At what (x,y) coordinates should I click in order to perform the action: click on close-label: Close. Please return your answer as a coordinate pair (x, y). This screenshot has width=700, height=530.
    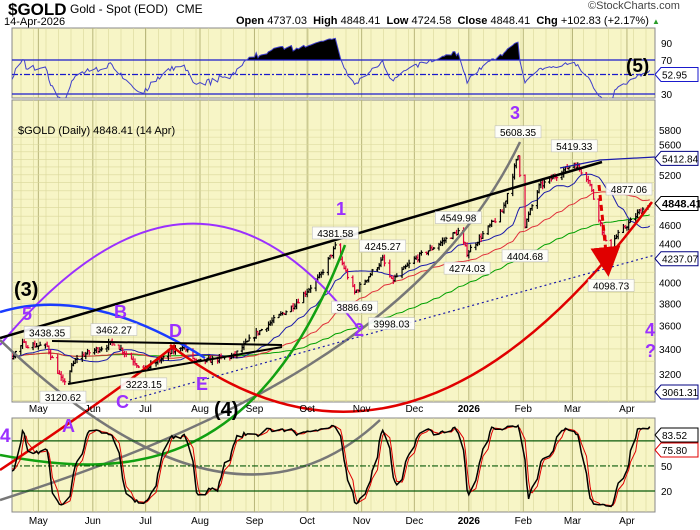
    Looking at the image, I should click on (472, 21).